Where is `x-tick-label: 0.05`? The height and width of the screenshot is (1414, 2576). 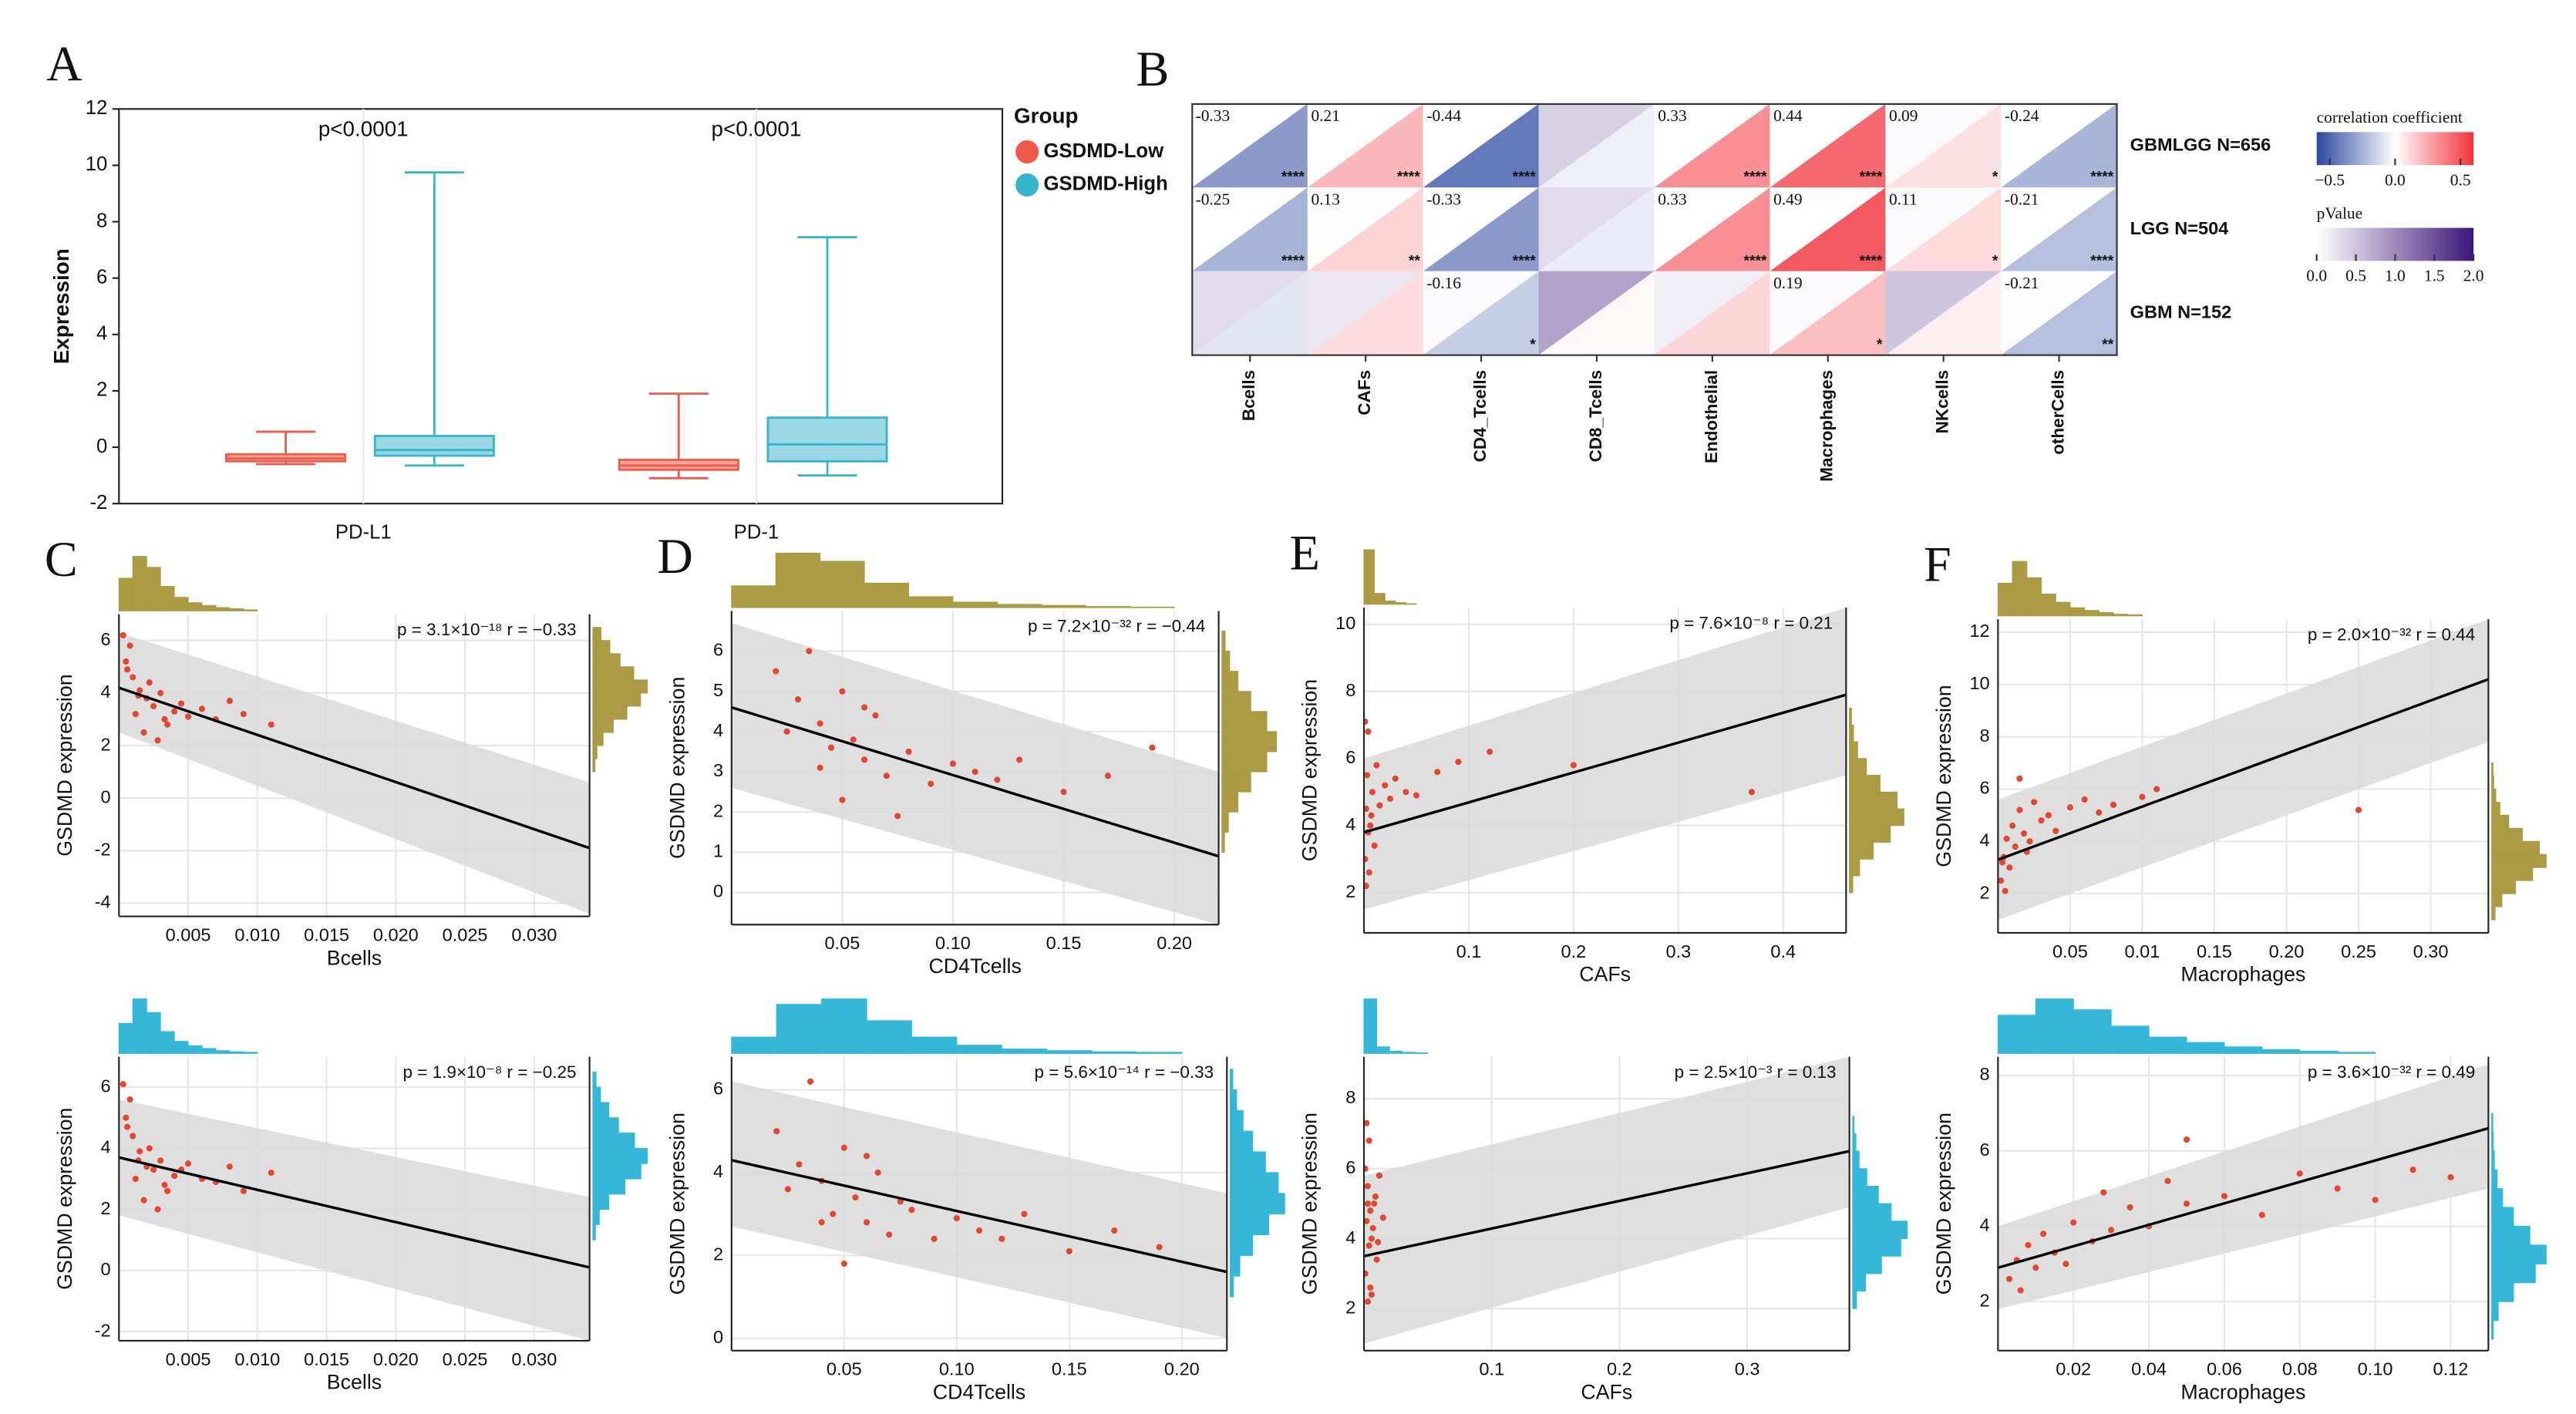 x-tick-label: 0.05 is located at coordinates (842, 943).